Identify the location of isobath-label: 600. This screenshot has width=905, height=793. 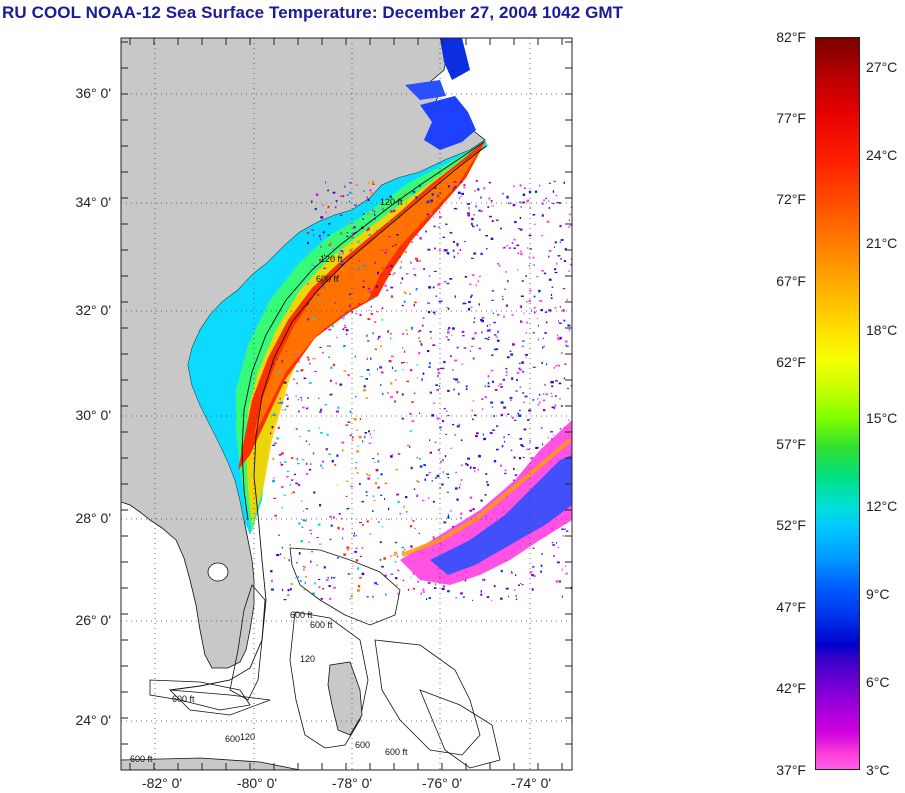
(232, 739).